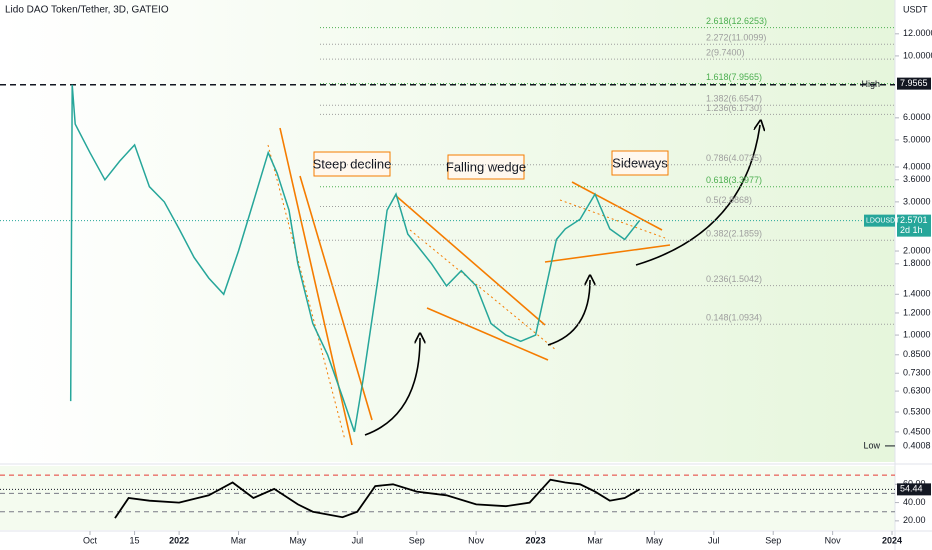 This screenshot has height=550, width=932. What do you see at coordinates (871, 445) in the screenshot?
I see `low-tag: Low` at bounding box center [871, 445].